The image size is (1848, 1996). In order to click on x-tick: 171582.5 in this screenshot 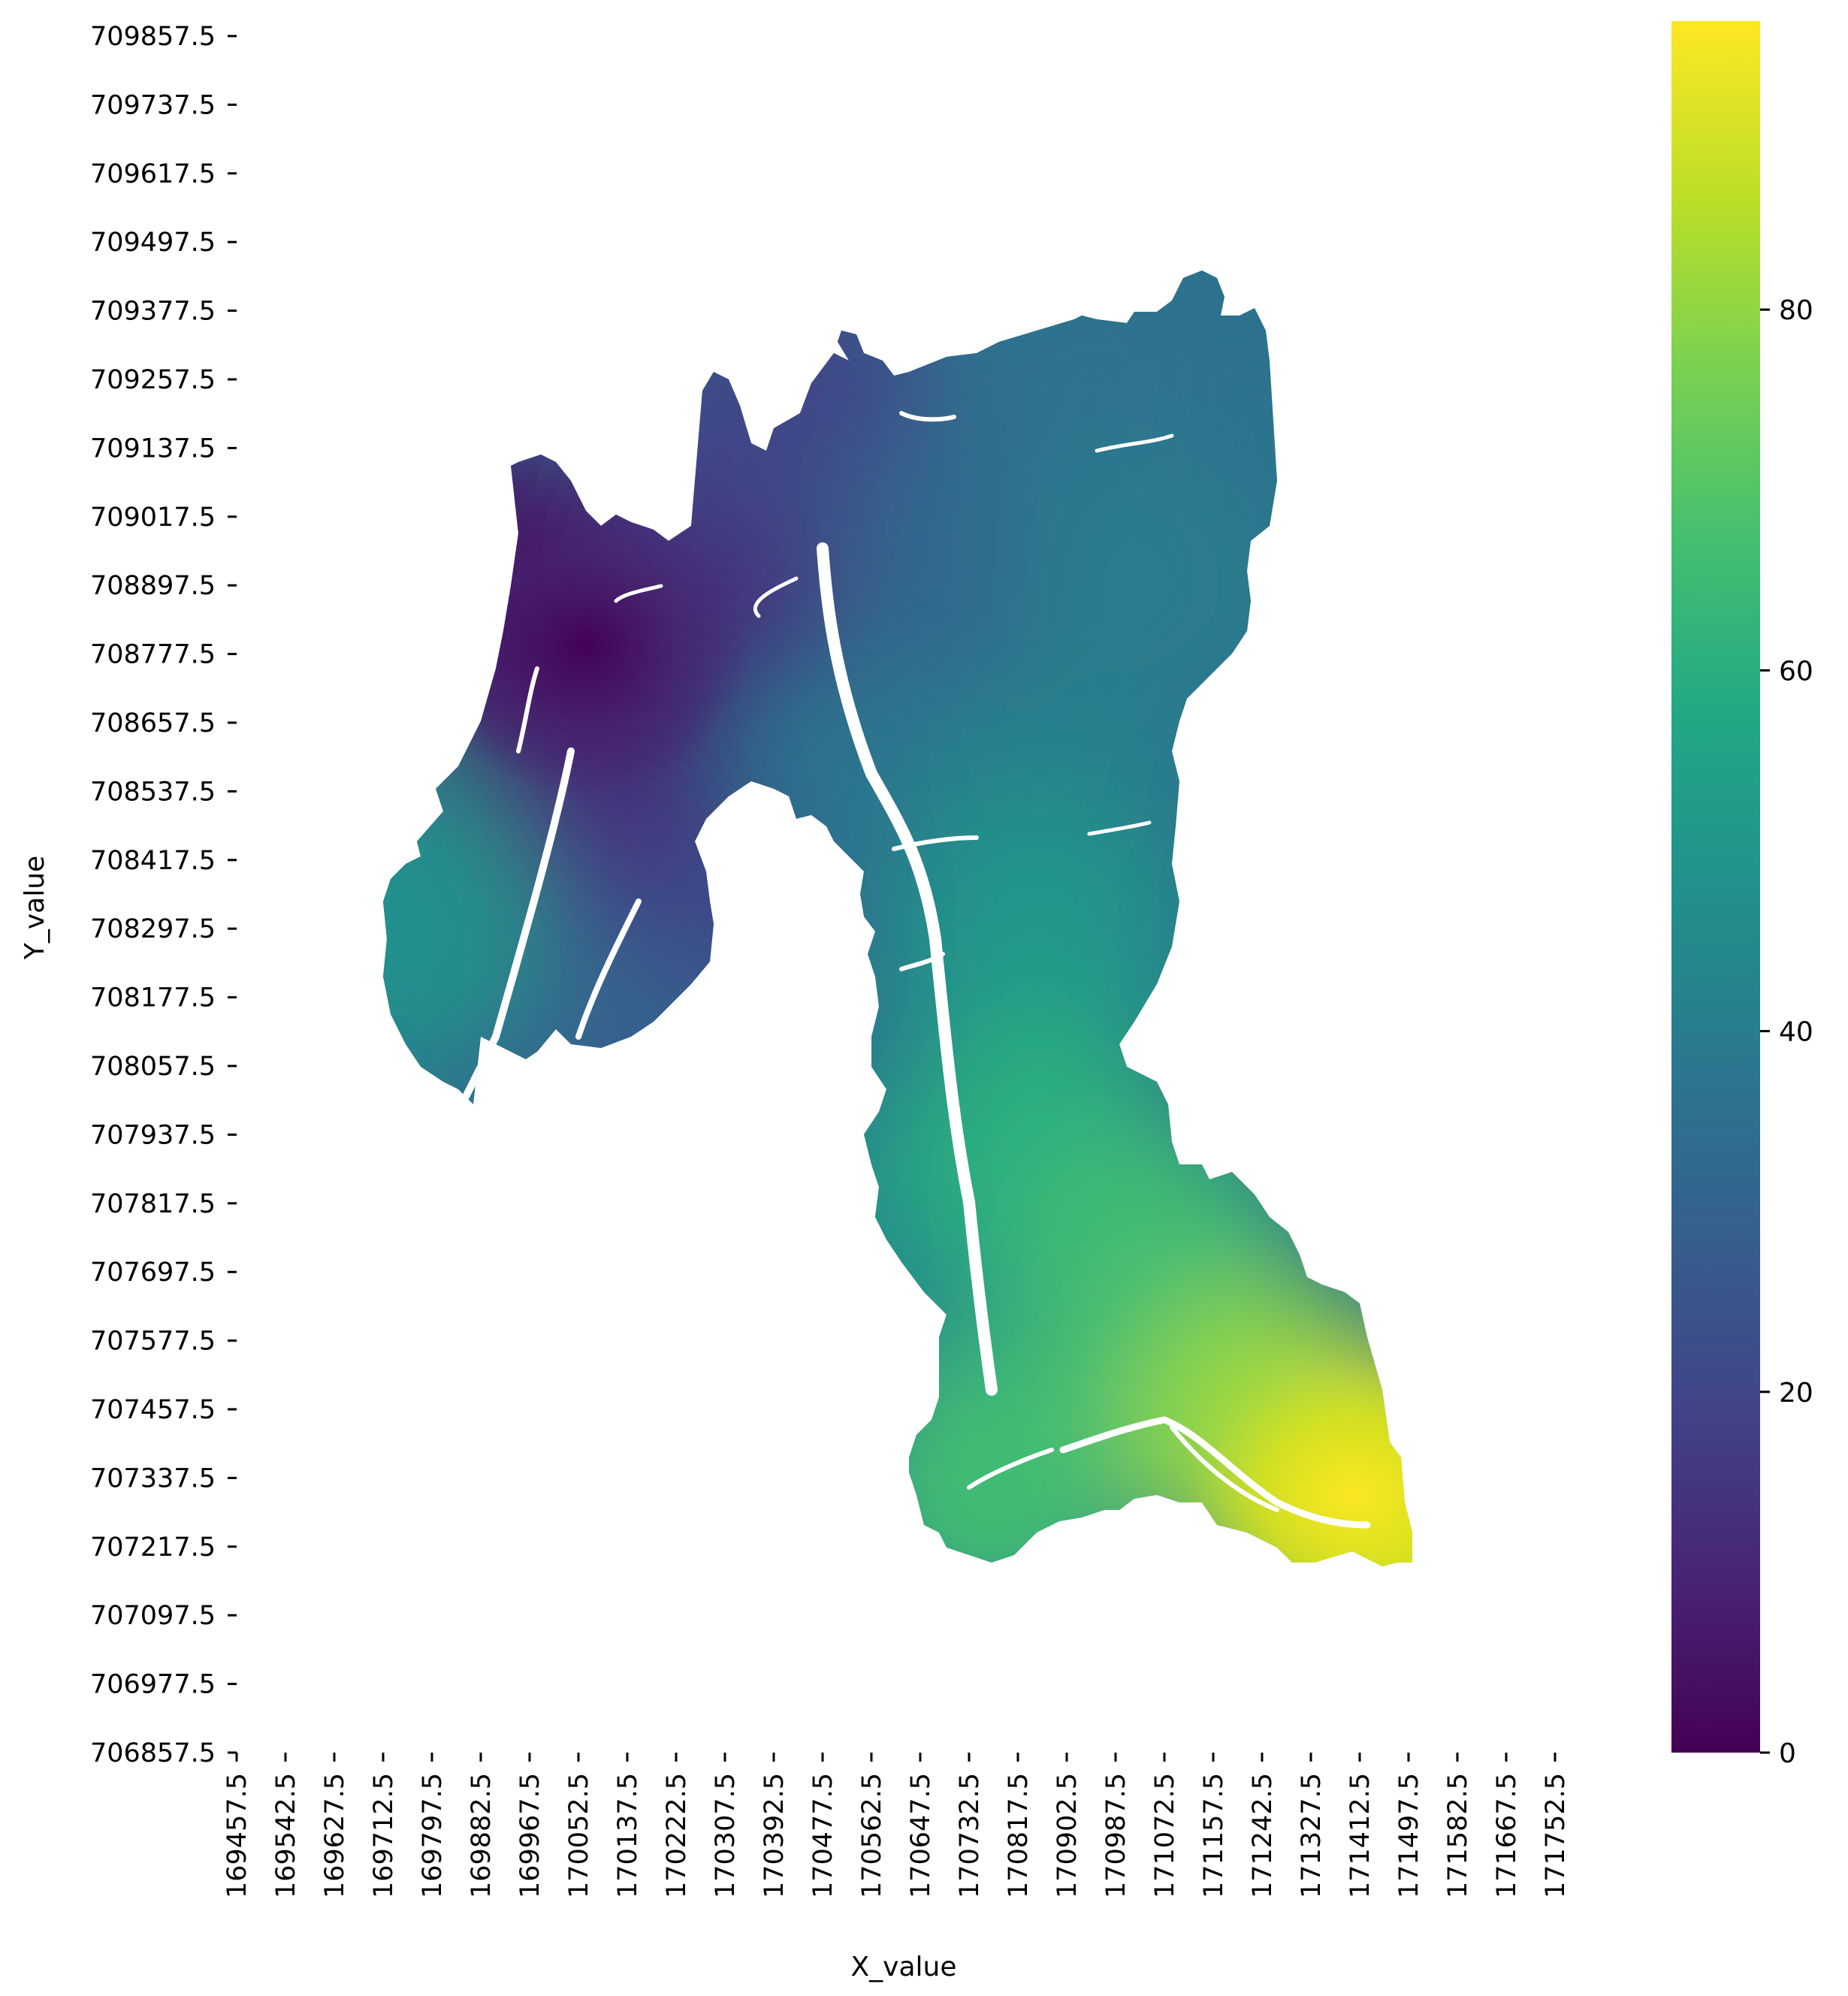, I will do `click(1458, 1825)`.